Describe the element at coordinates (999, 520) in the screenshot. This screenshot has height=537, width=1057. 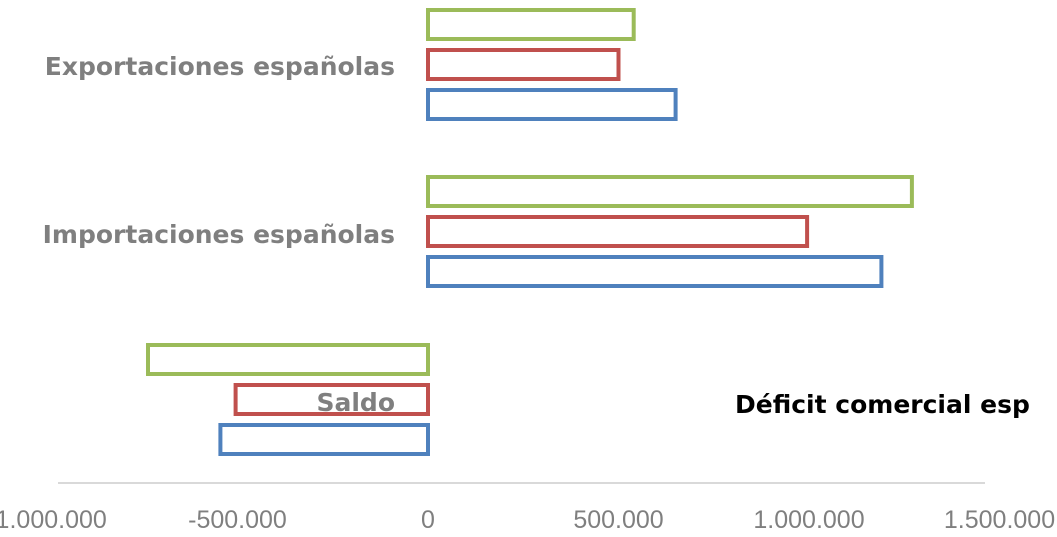
I see `x-tick-label: 1.500.000` at that location.